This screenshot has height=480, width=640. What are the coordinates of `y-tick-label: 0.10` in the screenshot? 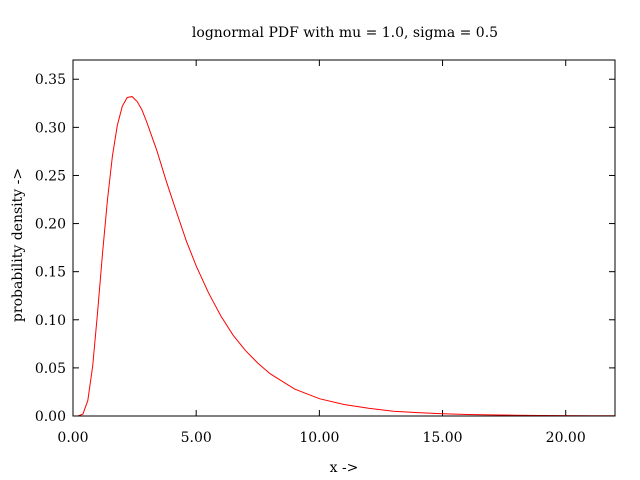 It's located at (50, 321).